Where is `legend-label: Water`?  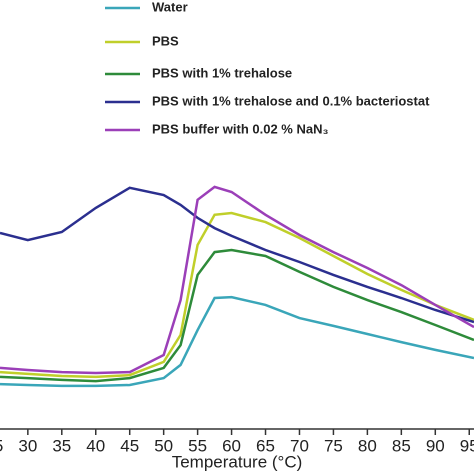
legend-label: Water is located at coordinates (170, 7).